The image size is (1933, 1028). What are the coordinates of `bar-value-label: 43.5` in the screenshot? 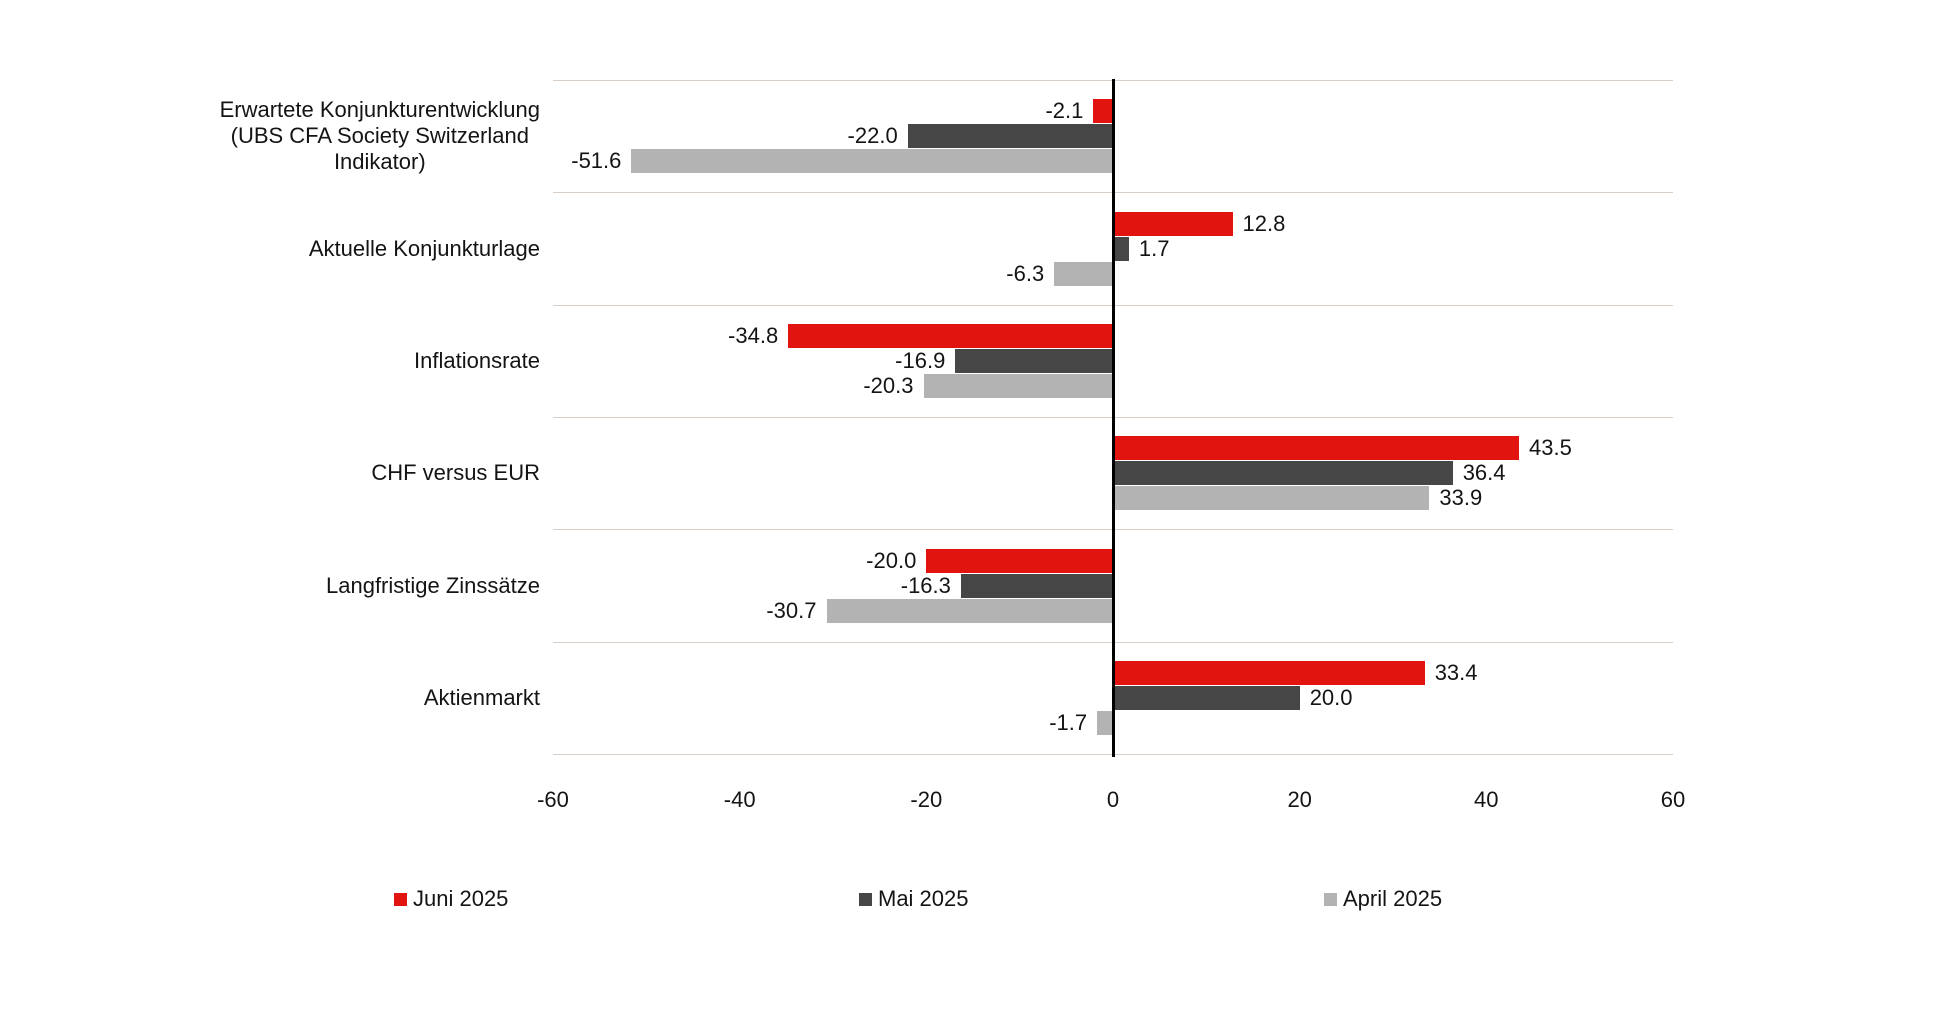 It's located at (1550, 448).